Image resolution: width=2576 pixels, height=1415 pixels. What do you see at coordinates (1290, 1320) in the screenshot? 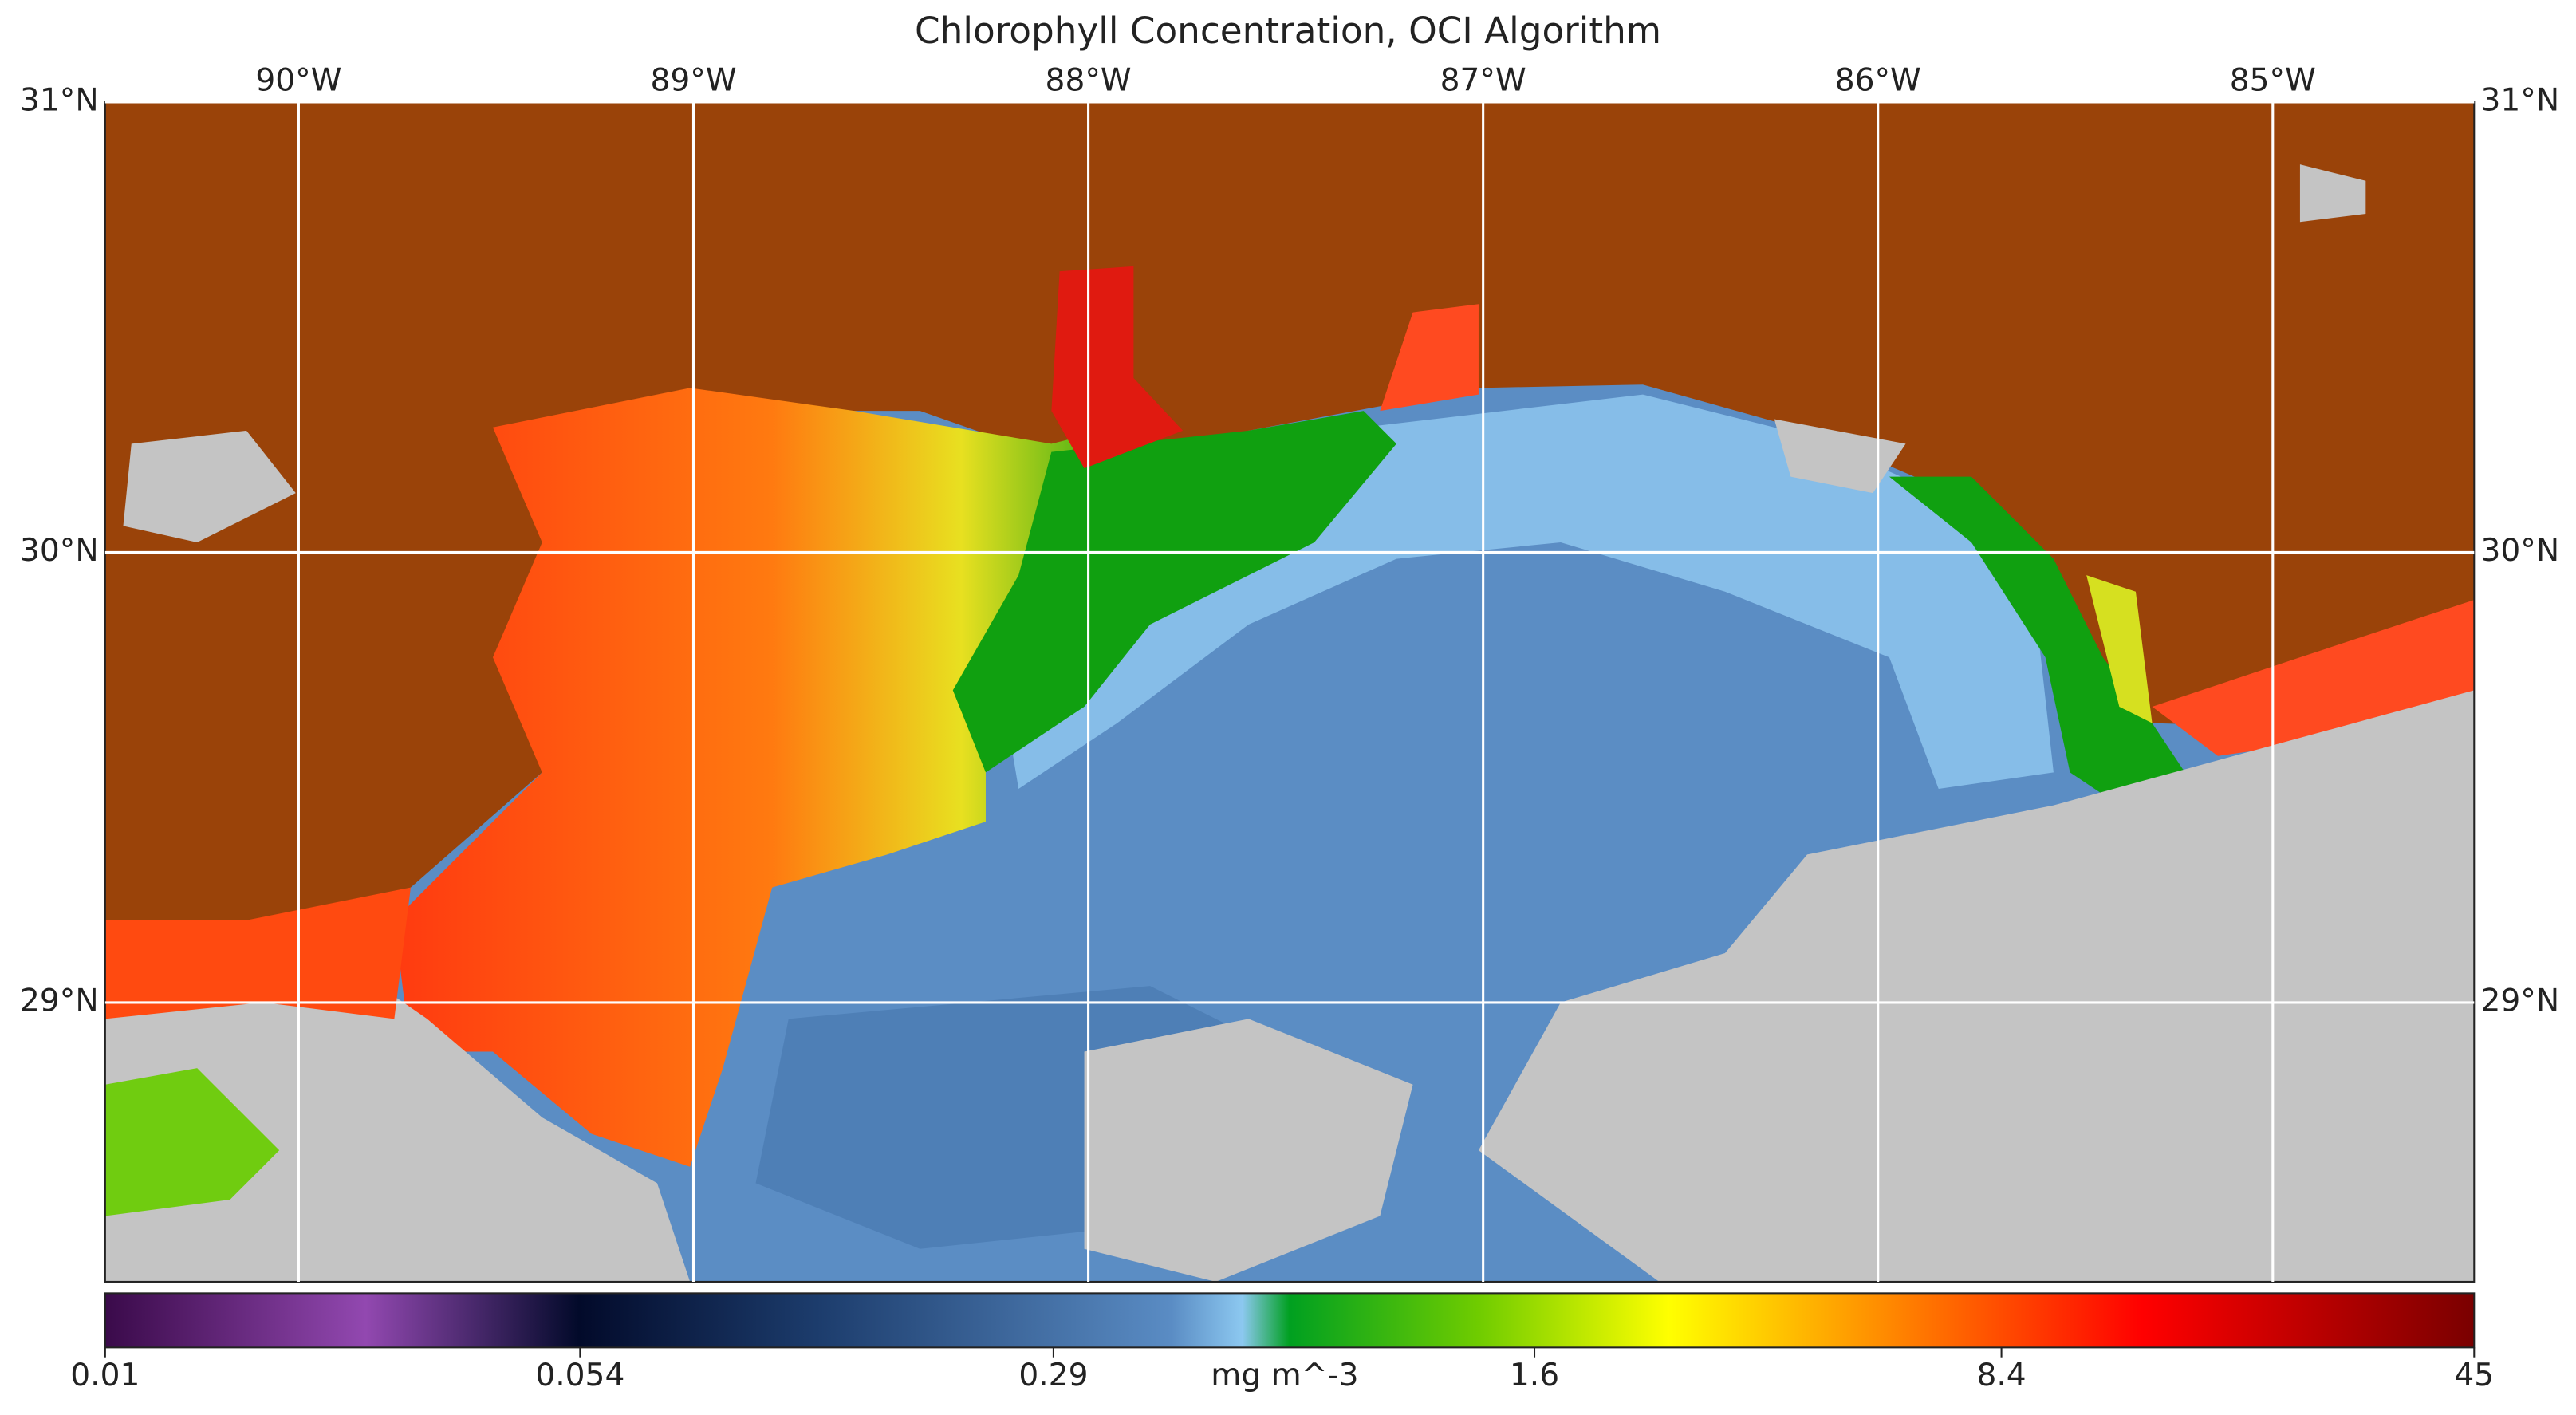
I see `colorbar` at bounding box center [1290, 1320].